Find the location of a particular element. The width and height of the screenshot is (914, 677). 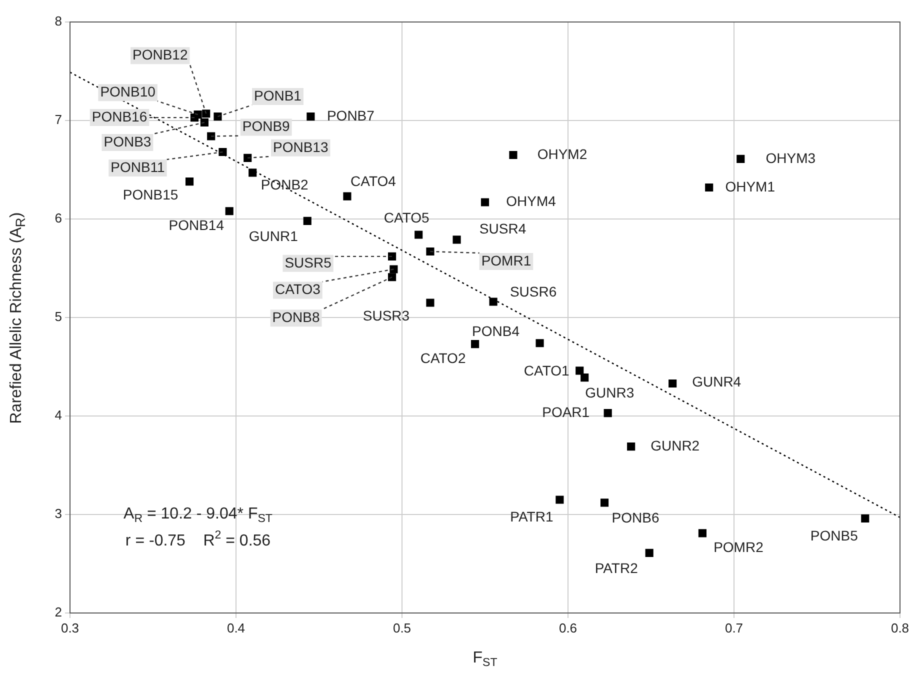

annotation: GUNR4 is located at coordinates (717, 381).